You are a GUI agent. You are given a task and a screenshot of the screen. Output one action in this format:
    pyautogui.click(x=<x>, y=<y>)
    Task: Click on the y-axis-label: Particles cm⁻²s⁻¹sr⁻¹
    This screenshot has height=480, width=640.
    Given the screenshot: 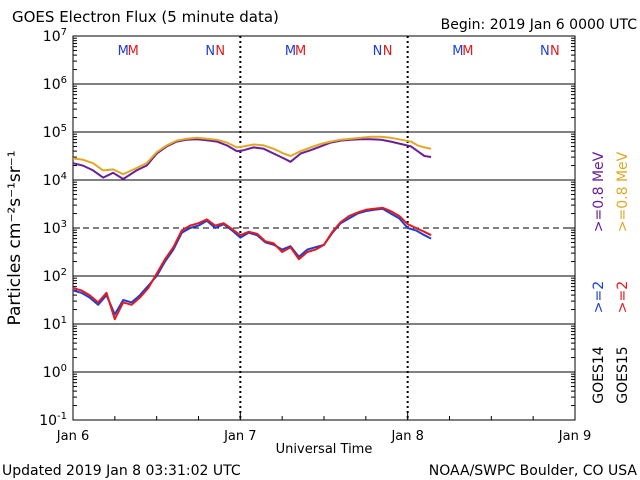 What is the action you would take?
    pyautogui.click(x=15, y=237)
    